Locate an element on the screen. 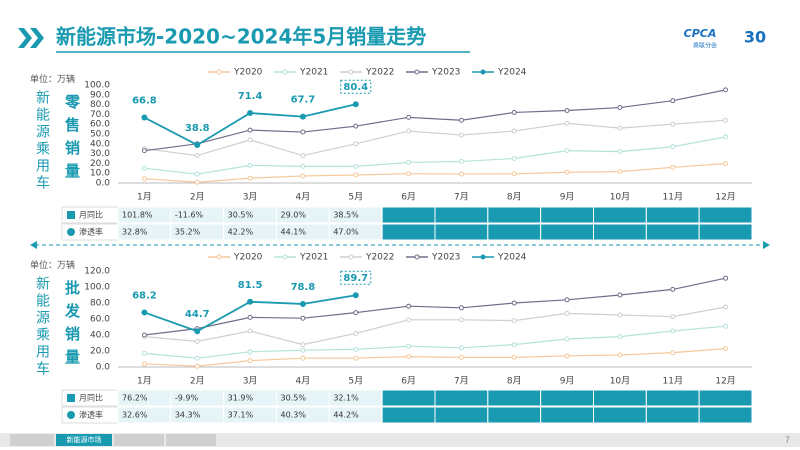  y-tick-label: 80.0 is located at coordinates (100, 304).